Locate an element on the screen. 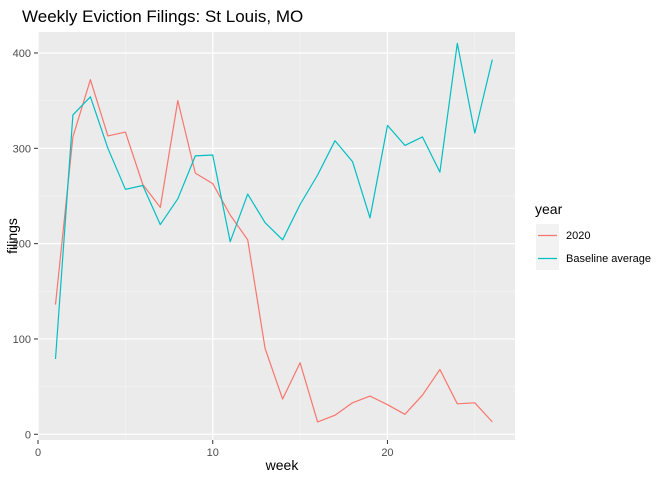 Image resolution: width=672 pixels, height=480 pixels. y-tick-label: 200 is located at coordinates (22, 245).